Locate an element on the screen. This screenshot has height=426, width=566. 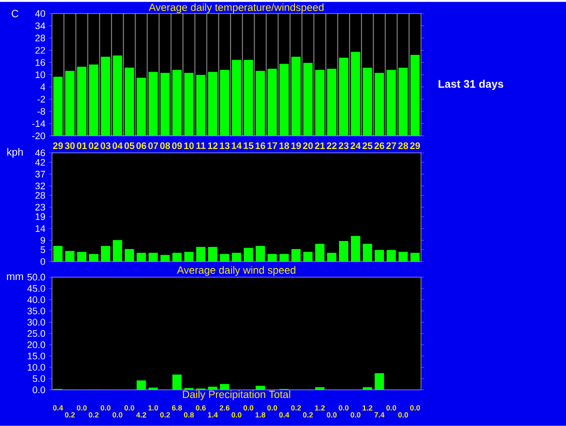
chart-title: Average daily temperature/windspeed is located at coordinates (236, 8).